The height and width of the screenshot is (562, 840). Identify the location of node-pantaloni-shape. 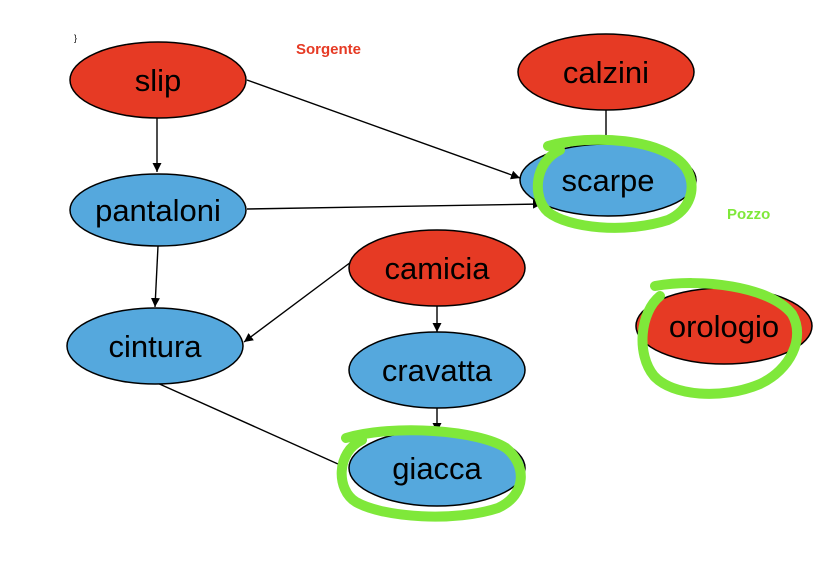
(158, 210).